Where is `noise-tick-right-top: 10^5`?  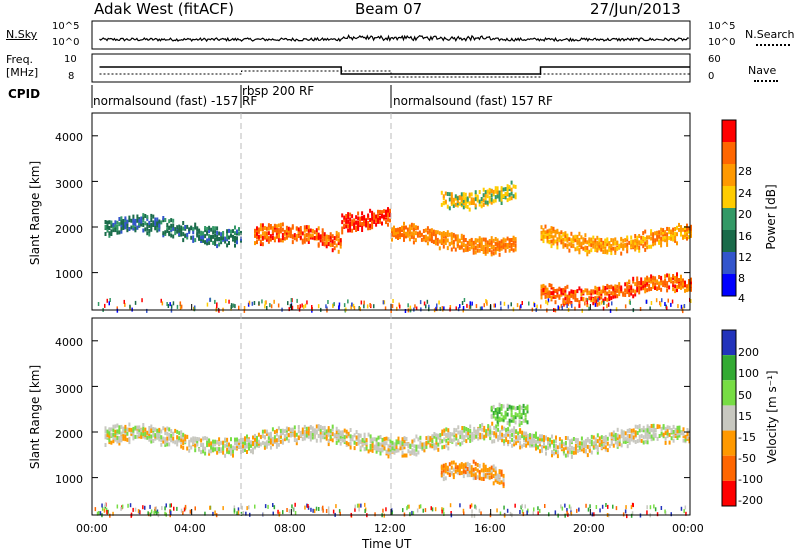 noise-tick-right-top: 10^5 is located at coordinates (722, 26).